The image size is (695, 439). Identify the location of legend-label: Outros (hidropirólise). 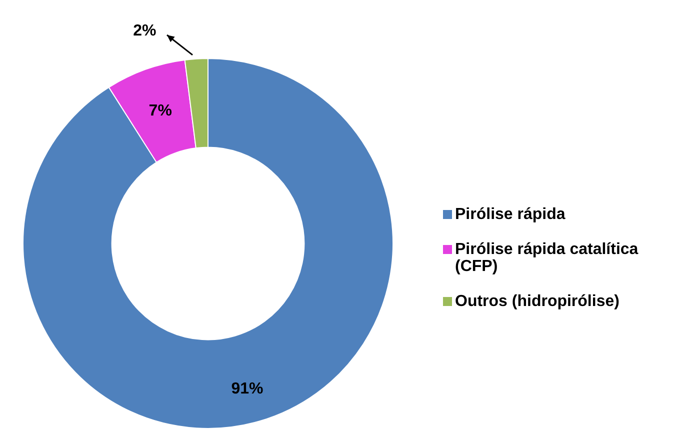
(537, 301).